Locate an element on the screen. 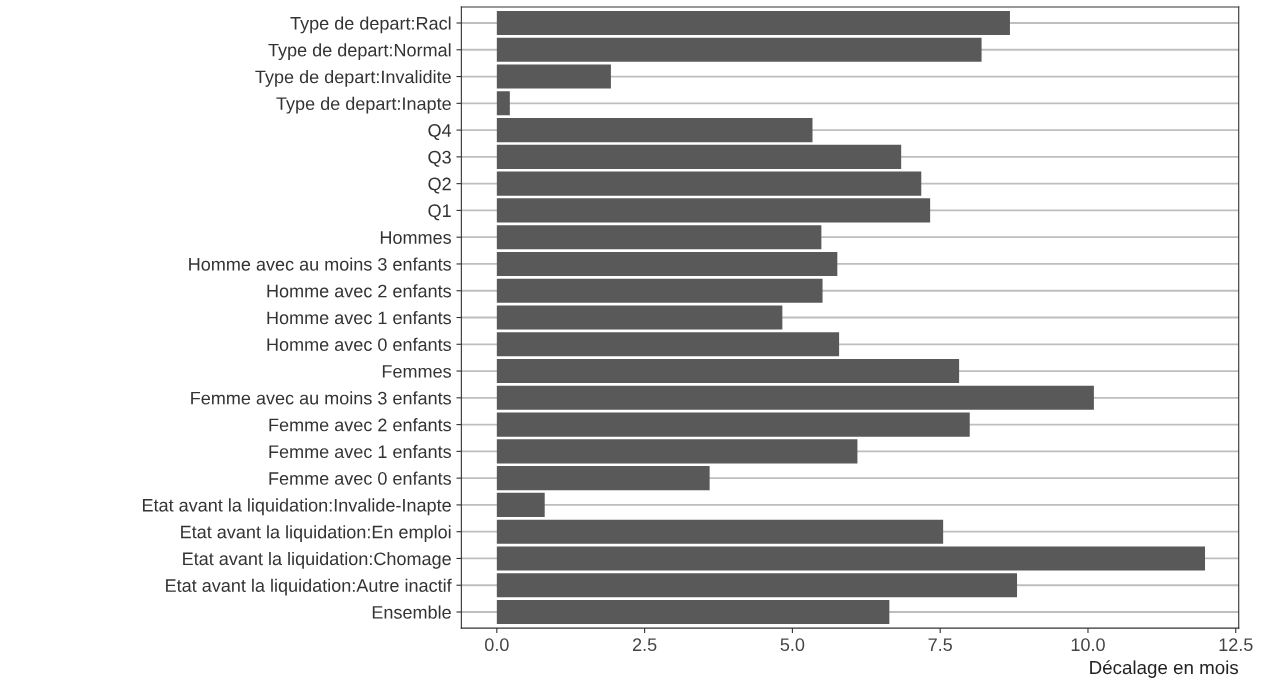  y-tick-label: Etat avant la liquidation:Invalide-Inapte is located at coordinates (296, 507).